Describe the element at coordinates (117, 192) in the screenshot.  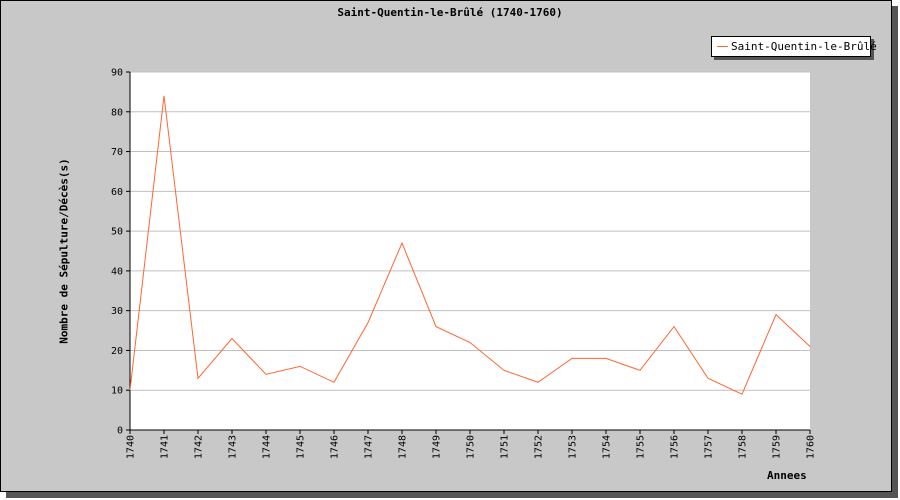
I see `y-tick-label: 60` at that location.